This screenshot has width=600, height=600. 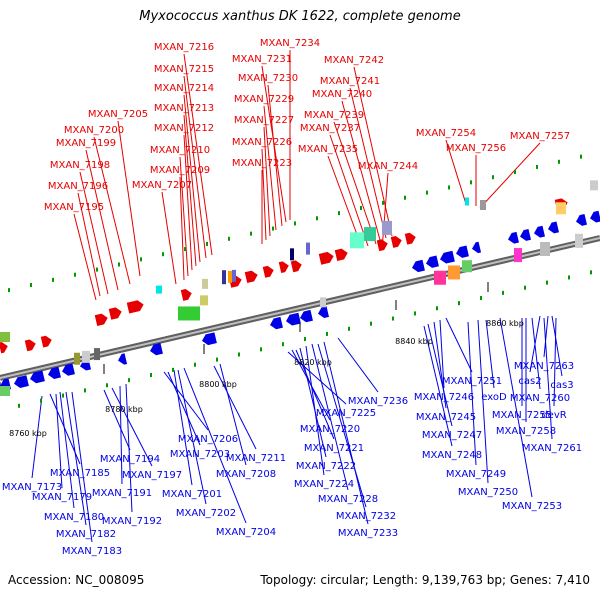 What do you see at coordinates (264, 120) in the screenshot?
I see `gene-label-forward: MXAN_7227` at bounding box center [264, 120].